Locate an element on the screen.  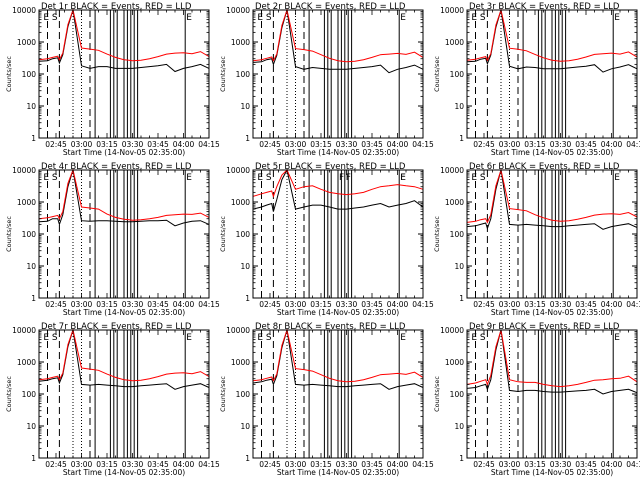
panel-title: Det 3r BLACK = Events, RED = LLD is located at coordinates (544, 7).